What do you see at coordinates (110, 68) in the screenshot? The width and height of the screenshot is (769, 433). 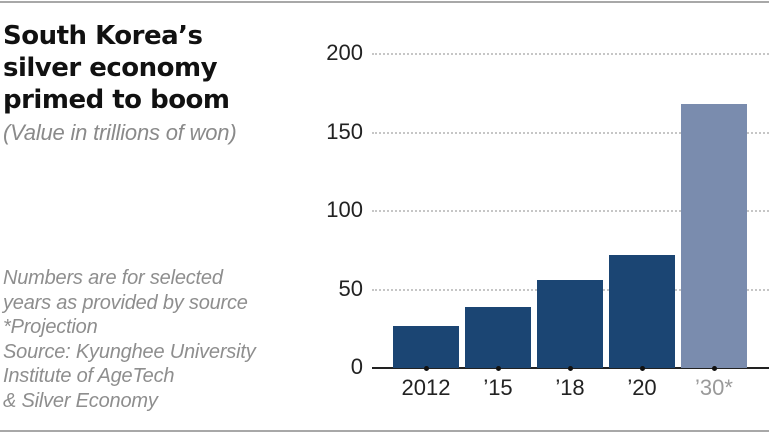 I see `title-line-2: silver economy` at bounding box center [110, 68].